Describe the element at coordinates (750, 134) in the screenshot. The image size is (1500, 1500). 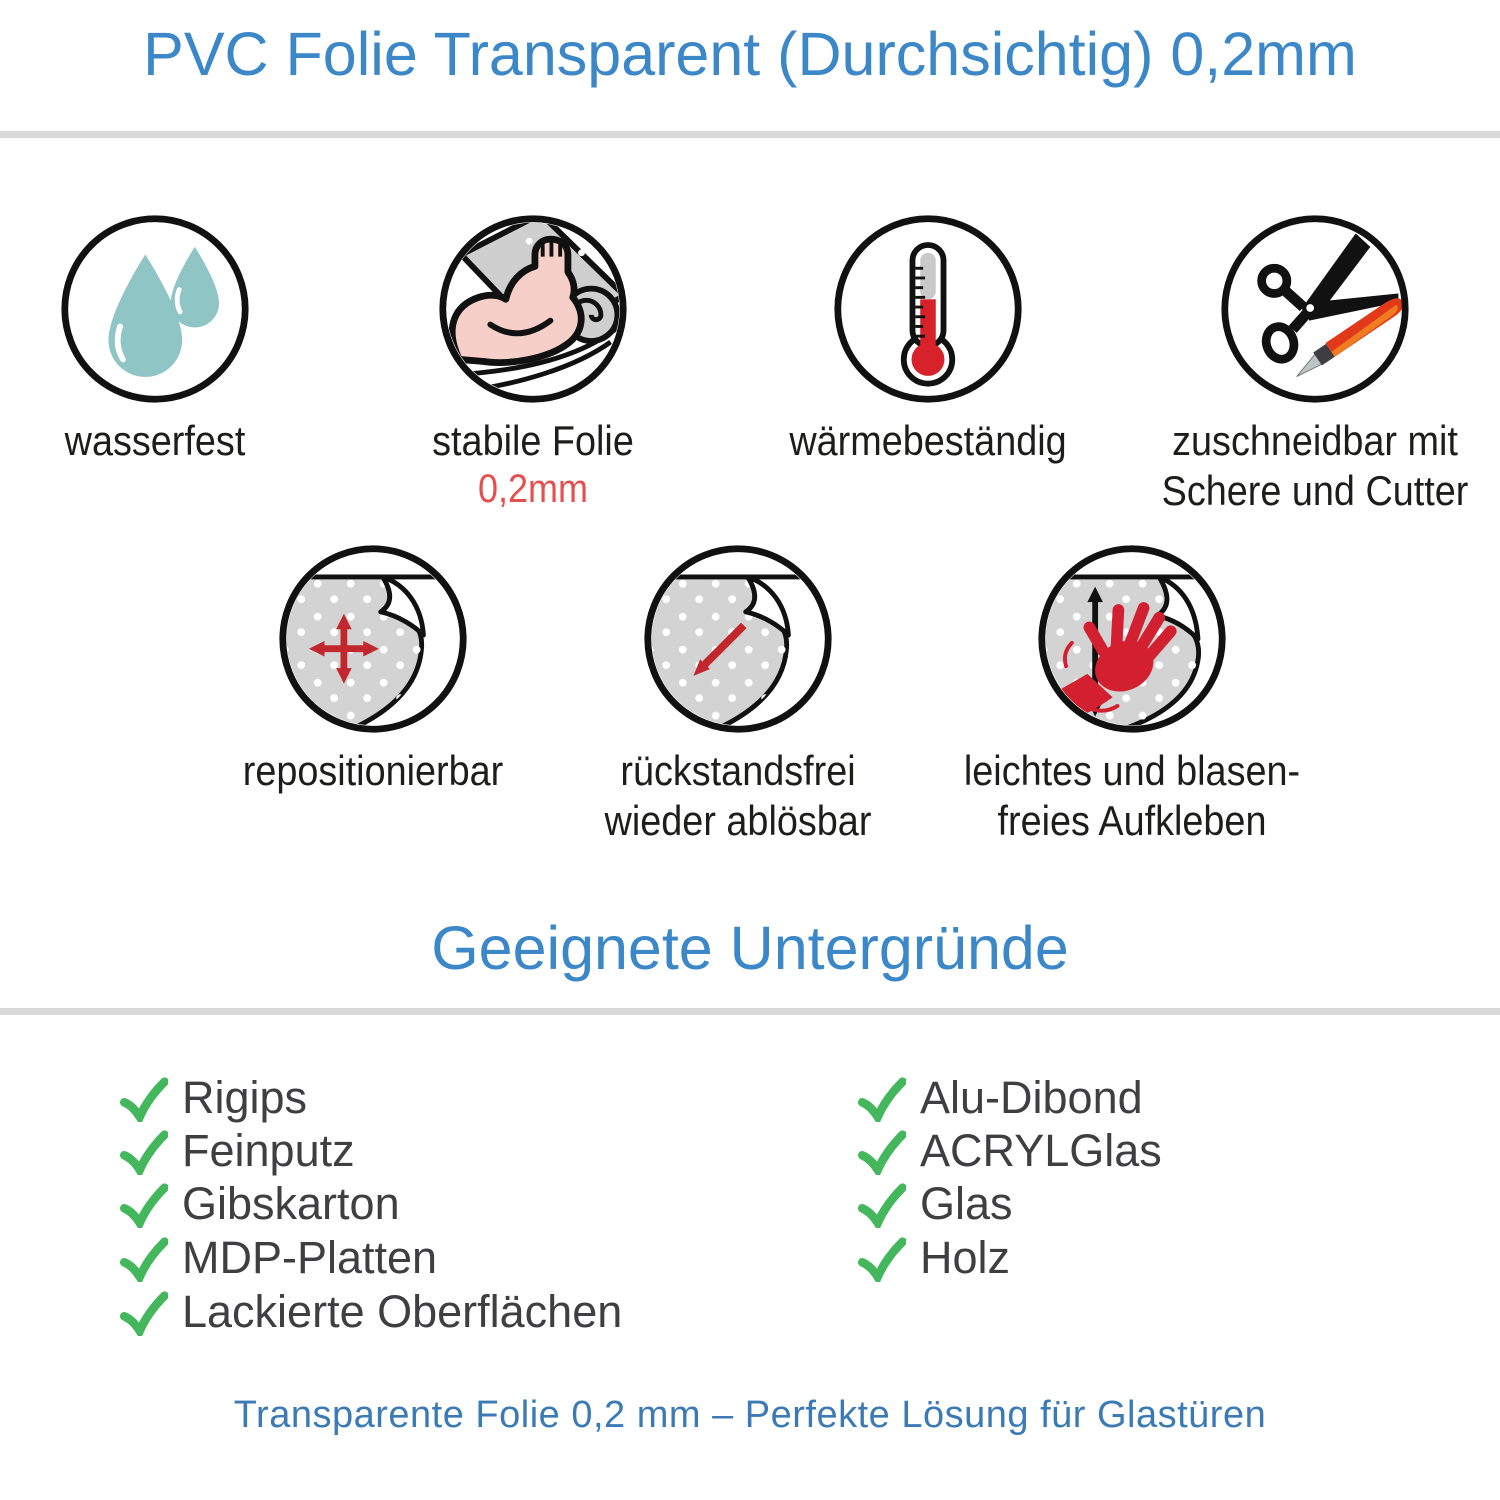
I see `divider-top` at that location.